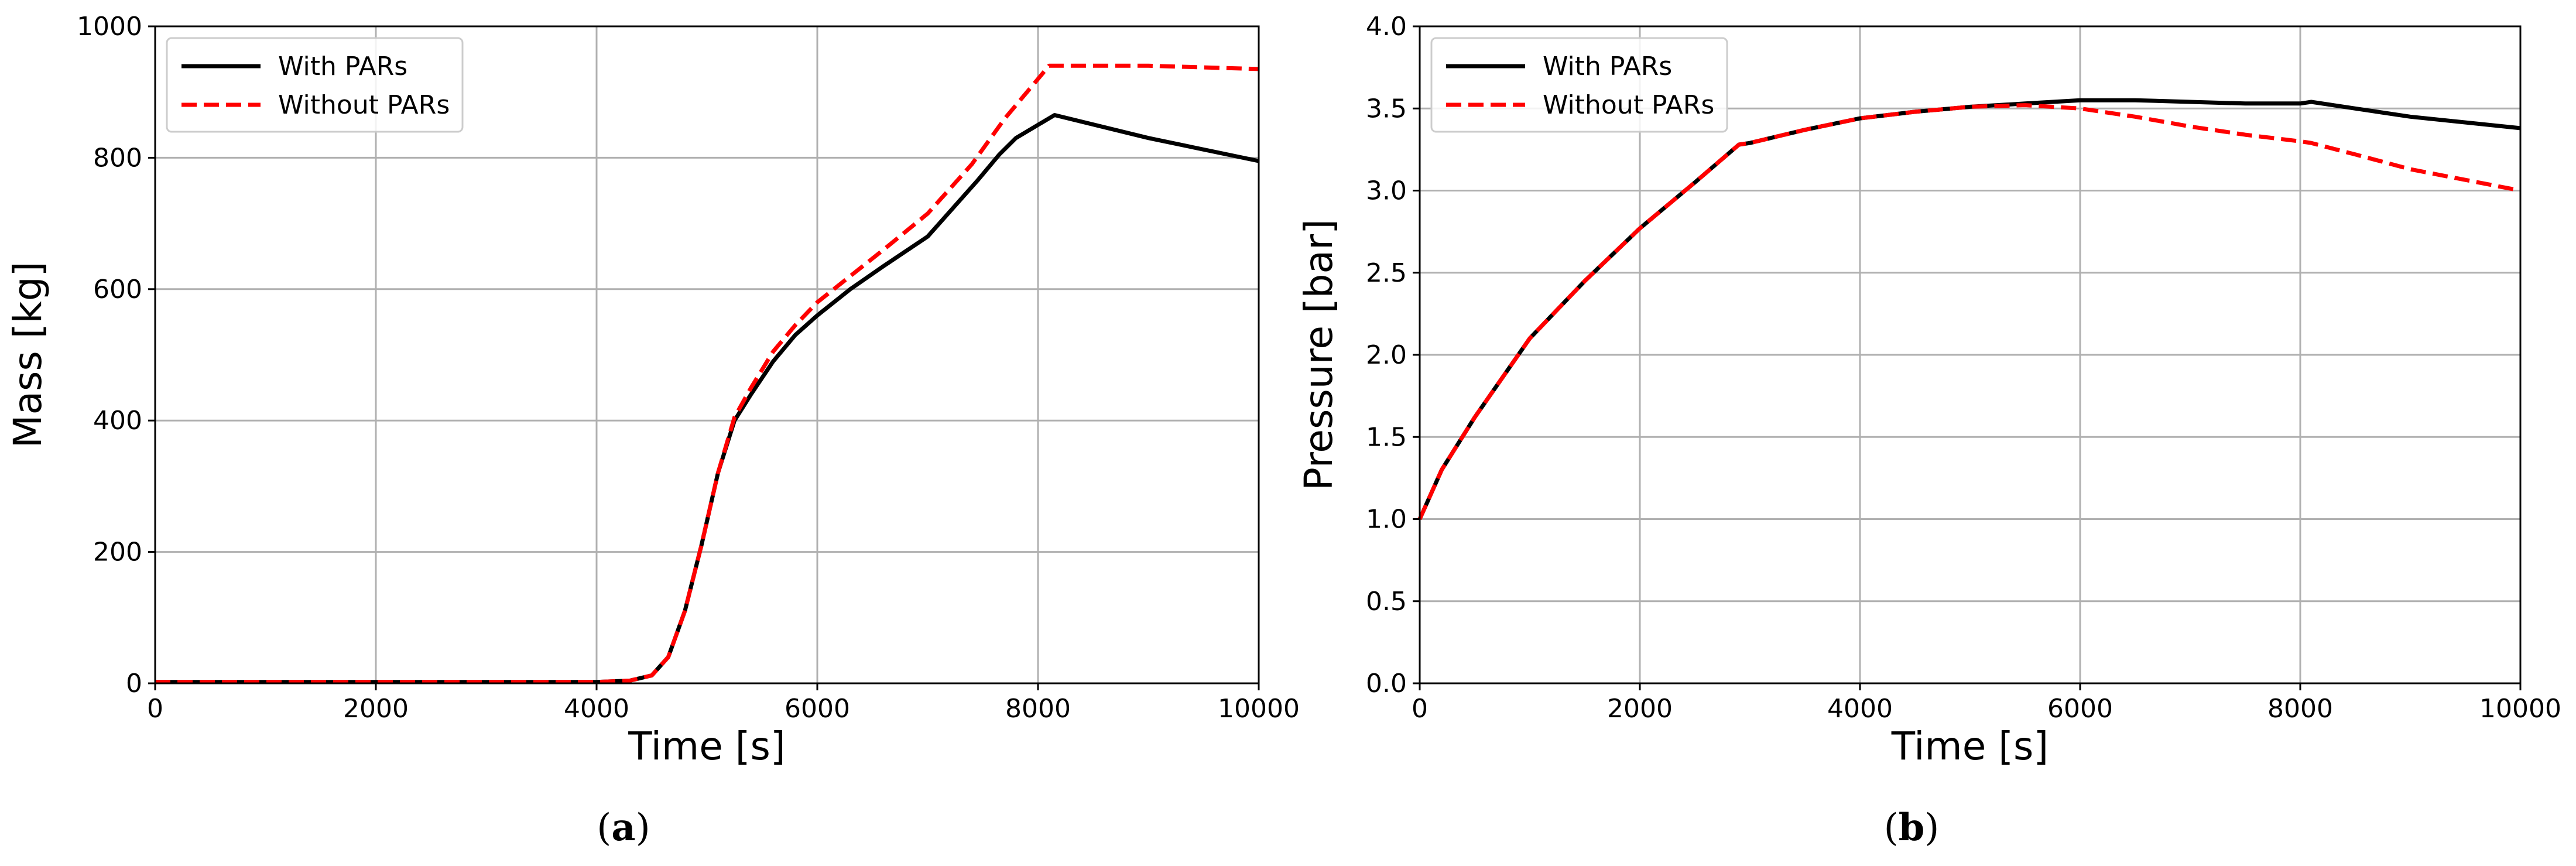 The height and width of the screenshot is (866, 2576). What do you see at coordinates (117, 552) in the screenshot?
I see `y-tick-label: 200` at bounding box center [117, 552].